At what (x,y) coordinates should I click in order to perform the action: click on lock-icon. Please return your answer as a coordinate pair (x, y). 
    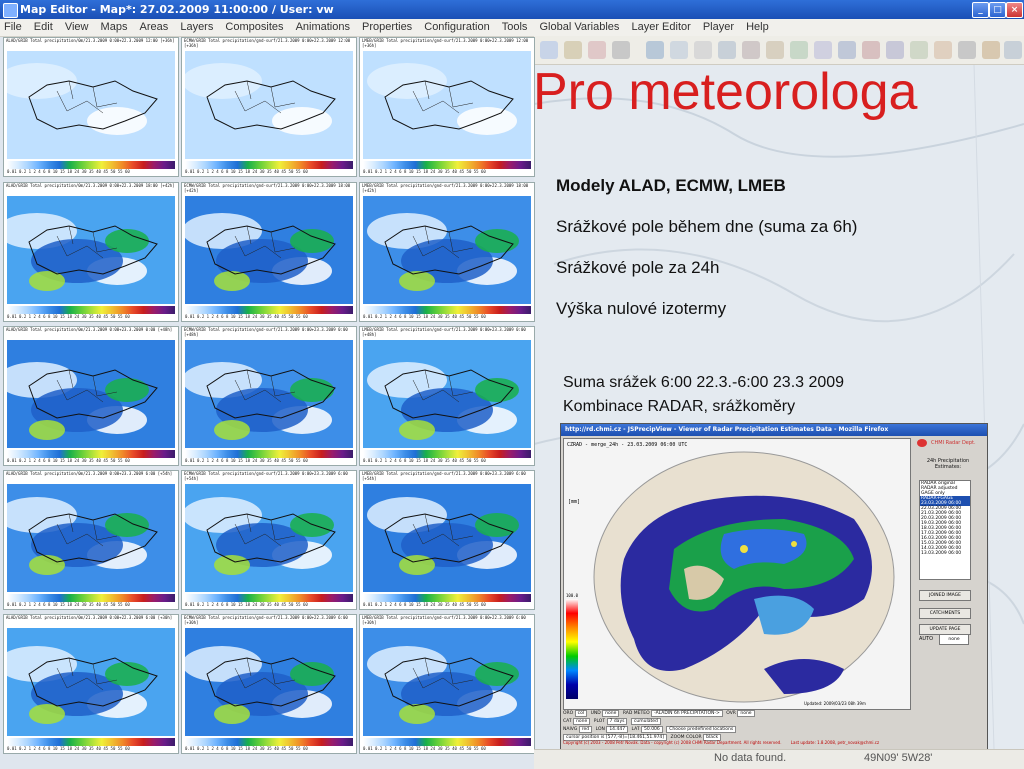
    Looking at the image, I should click on (895, 50).